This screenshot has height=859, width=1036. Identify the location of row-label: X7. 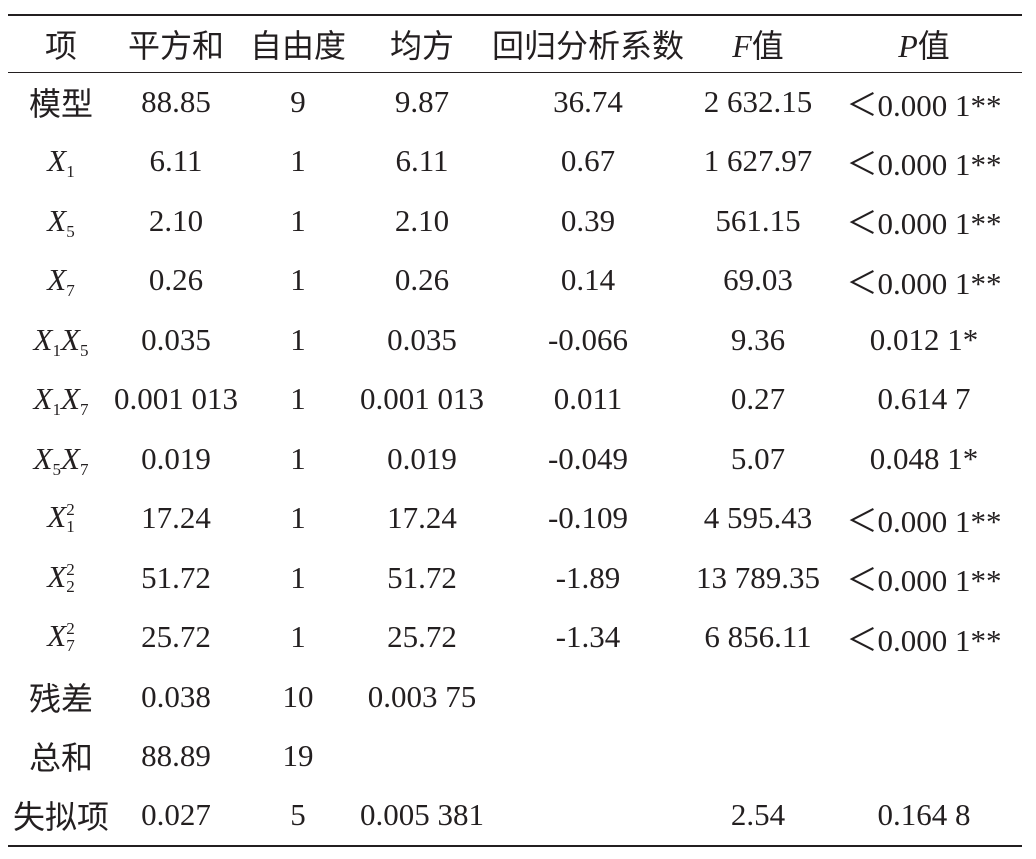
(61, 281).